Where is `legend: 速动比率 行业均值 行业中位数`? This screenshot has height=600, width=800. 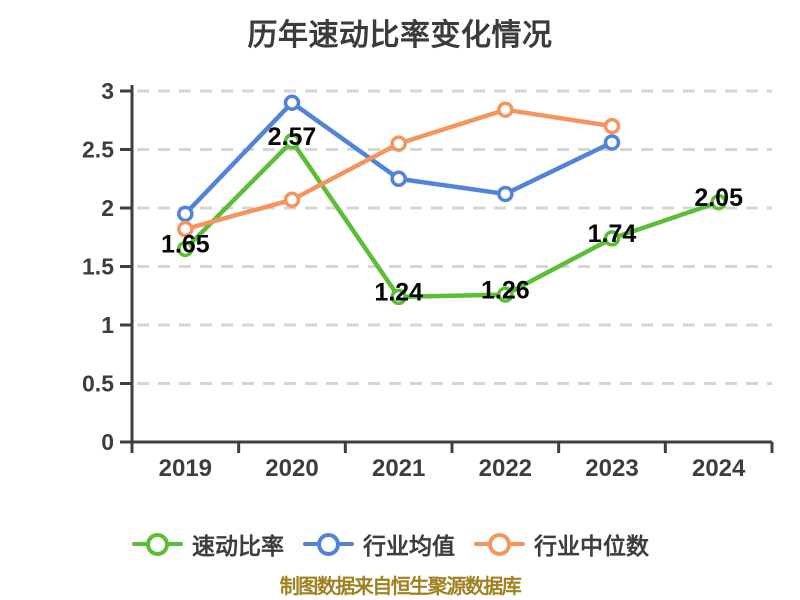 legend: 速动比率 行业均值 行业中位数 is located at coordinates (390, 544).